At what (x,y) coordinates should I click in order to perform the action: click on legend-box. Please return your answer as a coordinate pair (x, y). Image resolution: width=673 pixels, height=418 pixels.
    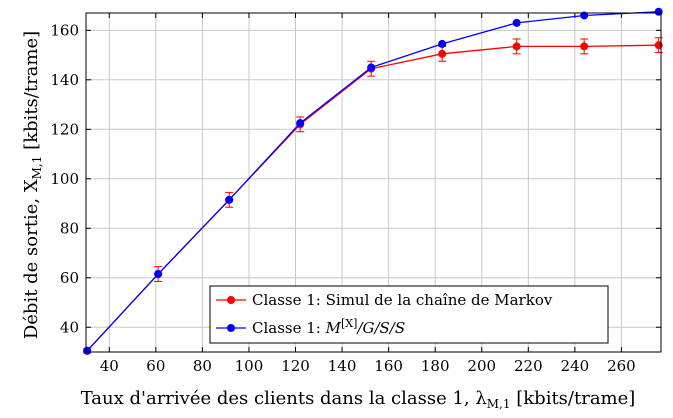
    Looking at the image, I should click on (409, 314).